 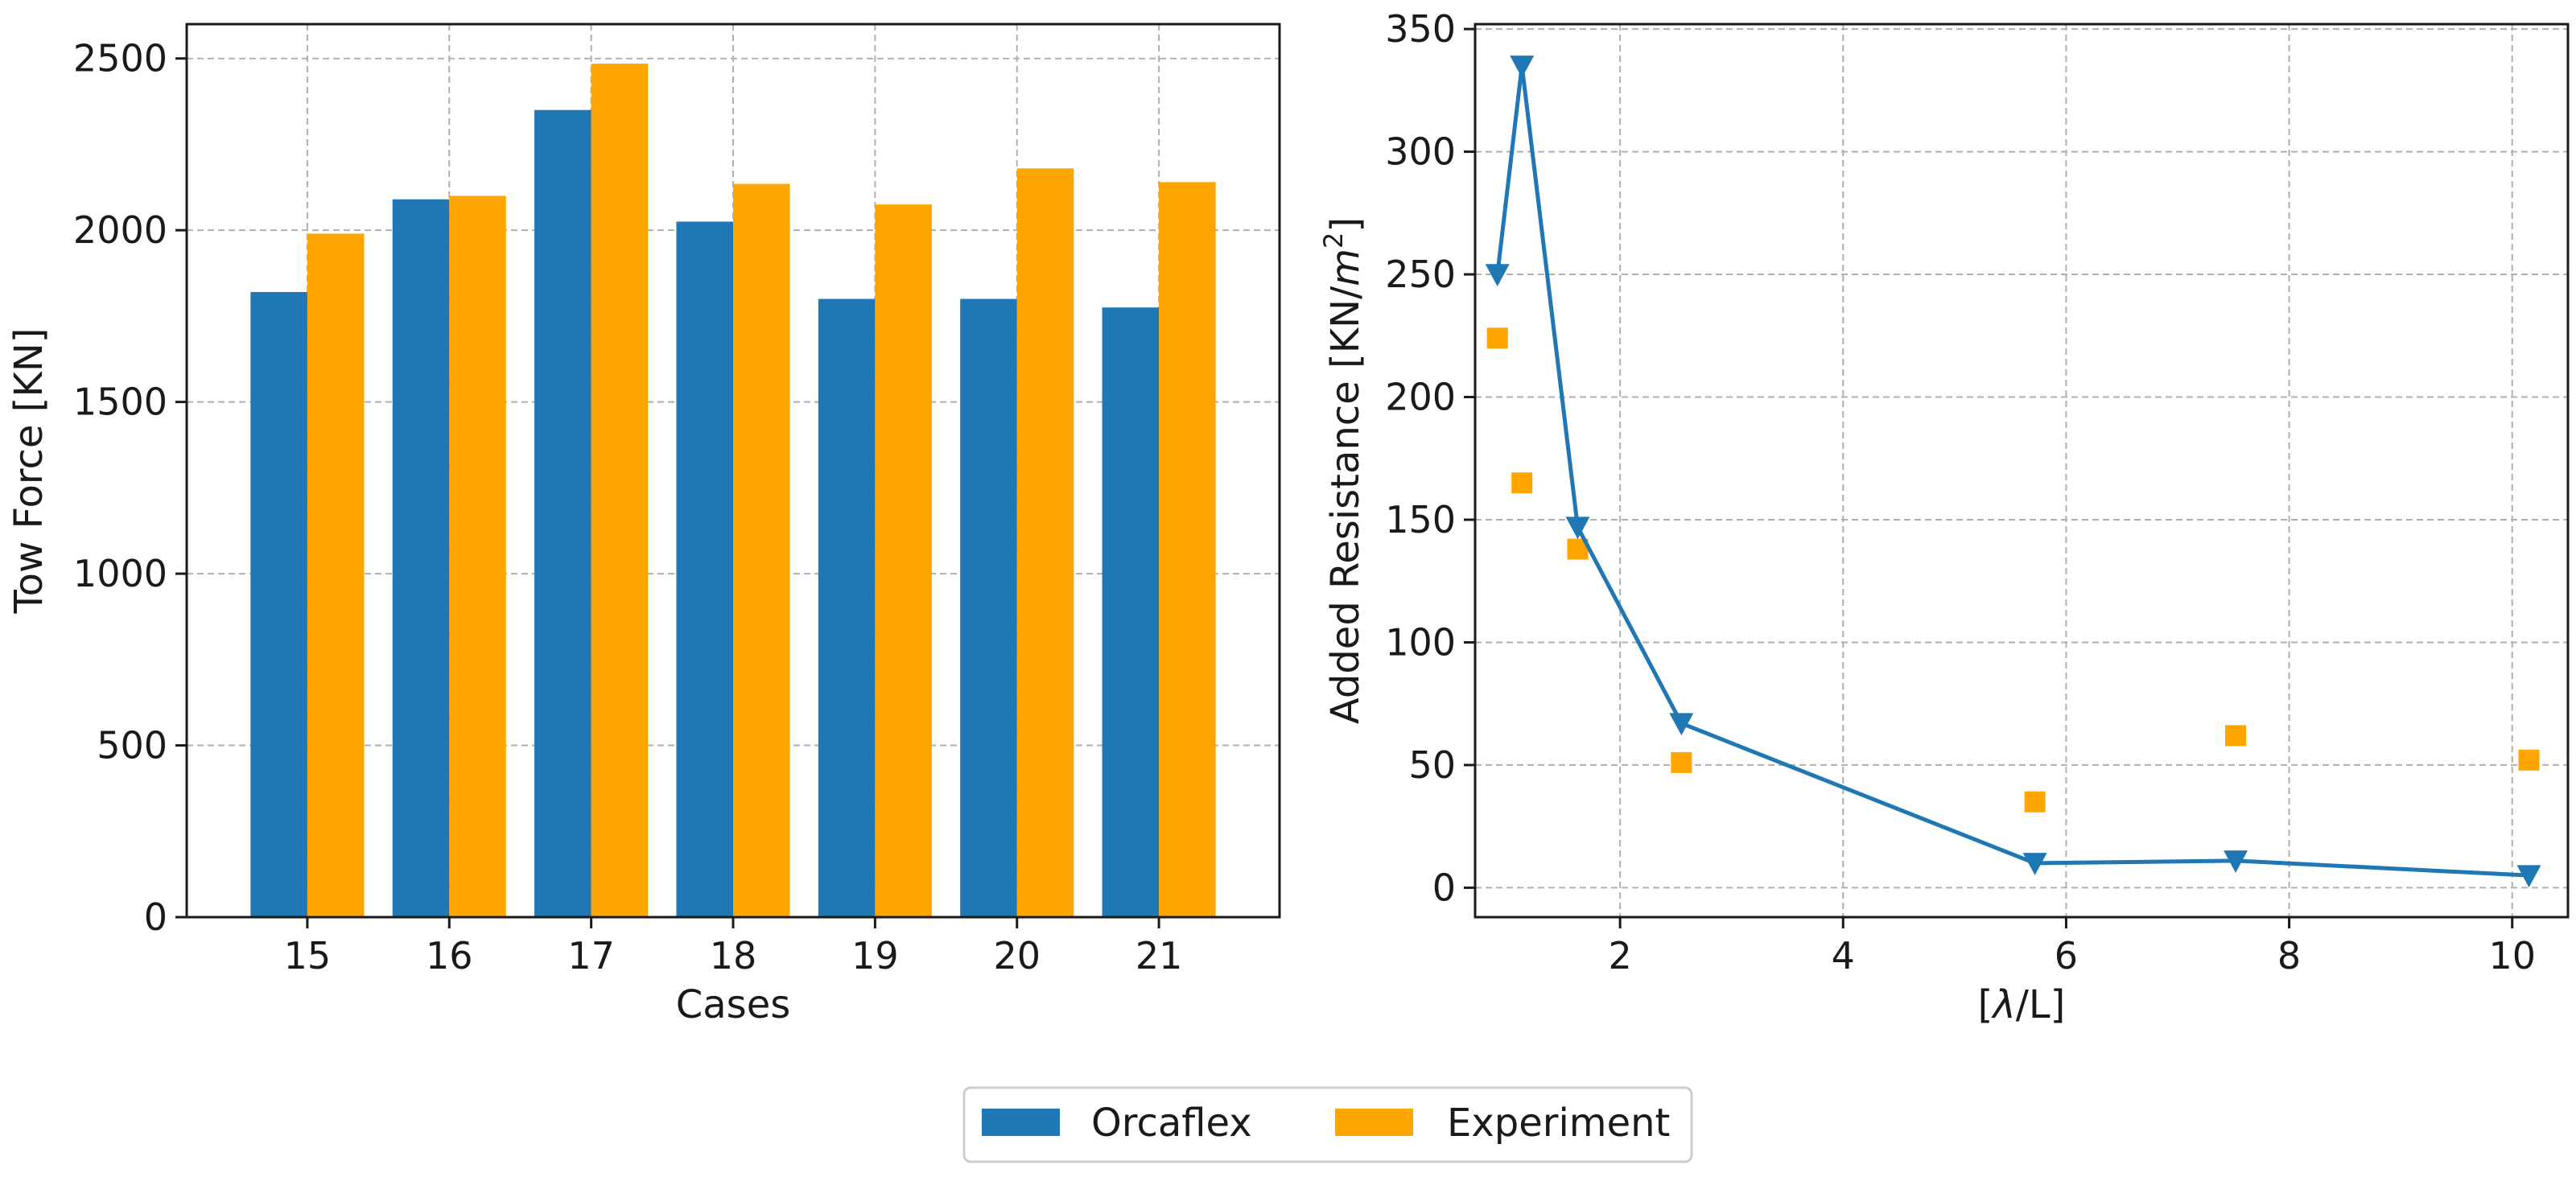 What do you see at coordinates (1017, 955) in the screenshot?
I see `left-x-tick-label: 20` at bounding box center [1017, 955].